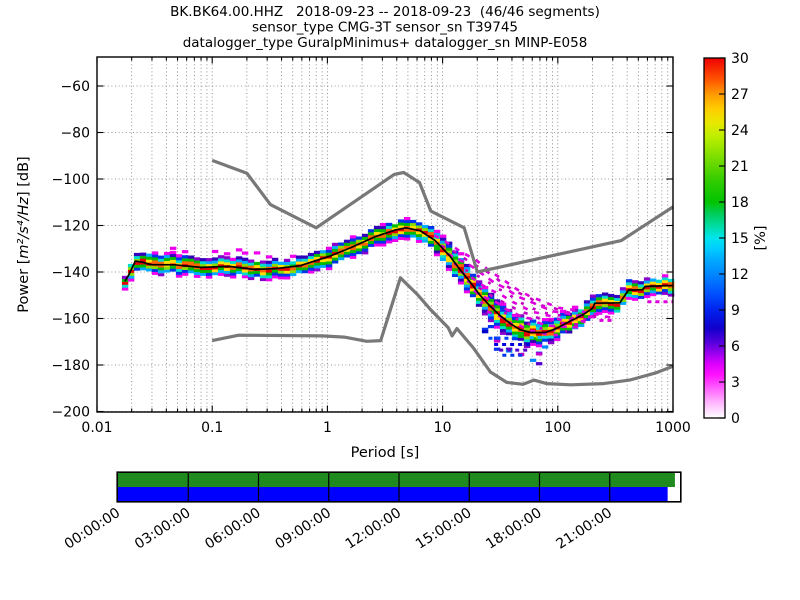 This screenshot has height=600, width=800. I want to click on psd-outlier-marks, so click(580, 328).